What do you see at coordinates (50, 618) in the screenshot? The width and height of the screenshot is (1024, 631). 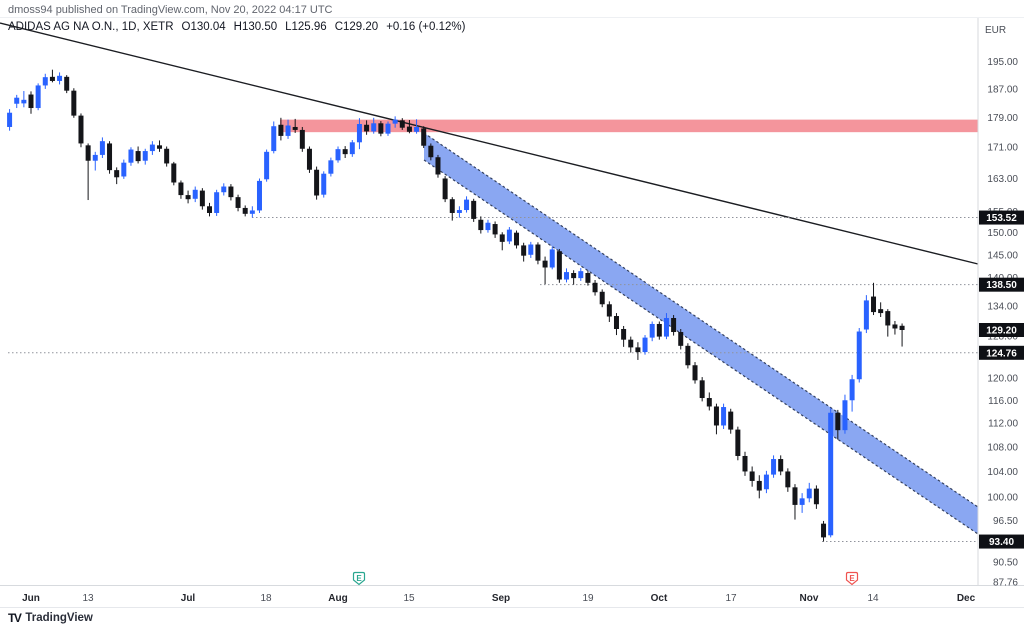 I see `tradingview-logo: TV TradingView` at bounding box center [50, 618].